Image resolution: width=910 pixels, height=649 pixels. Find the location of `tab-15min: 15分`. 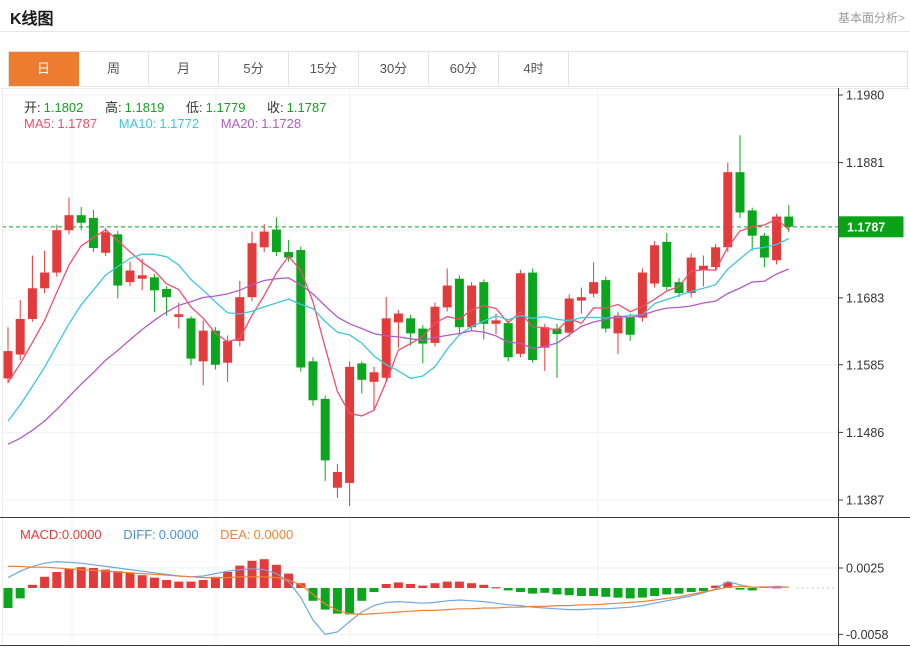

tab-15min: 15分 is located at coordinates (324, 69).